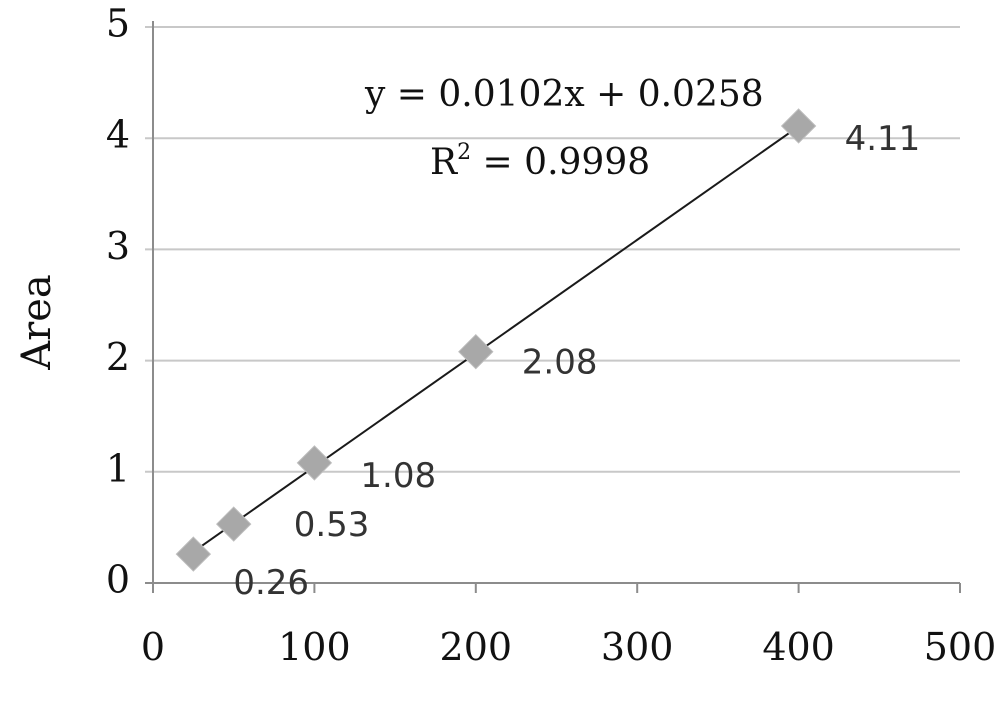 The width and height of the screenshot is (1000, 708). What do you see at coordinates (314, 647) in the screenshot?
I see `x-tick-label: 100` at bounding box center [314, 647].